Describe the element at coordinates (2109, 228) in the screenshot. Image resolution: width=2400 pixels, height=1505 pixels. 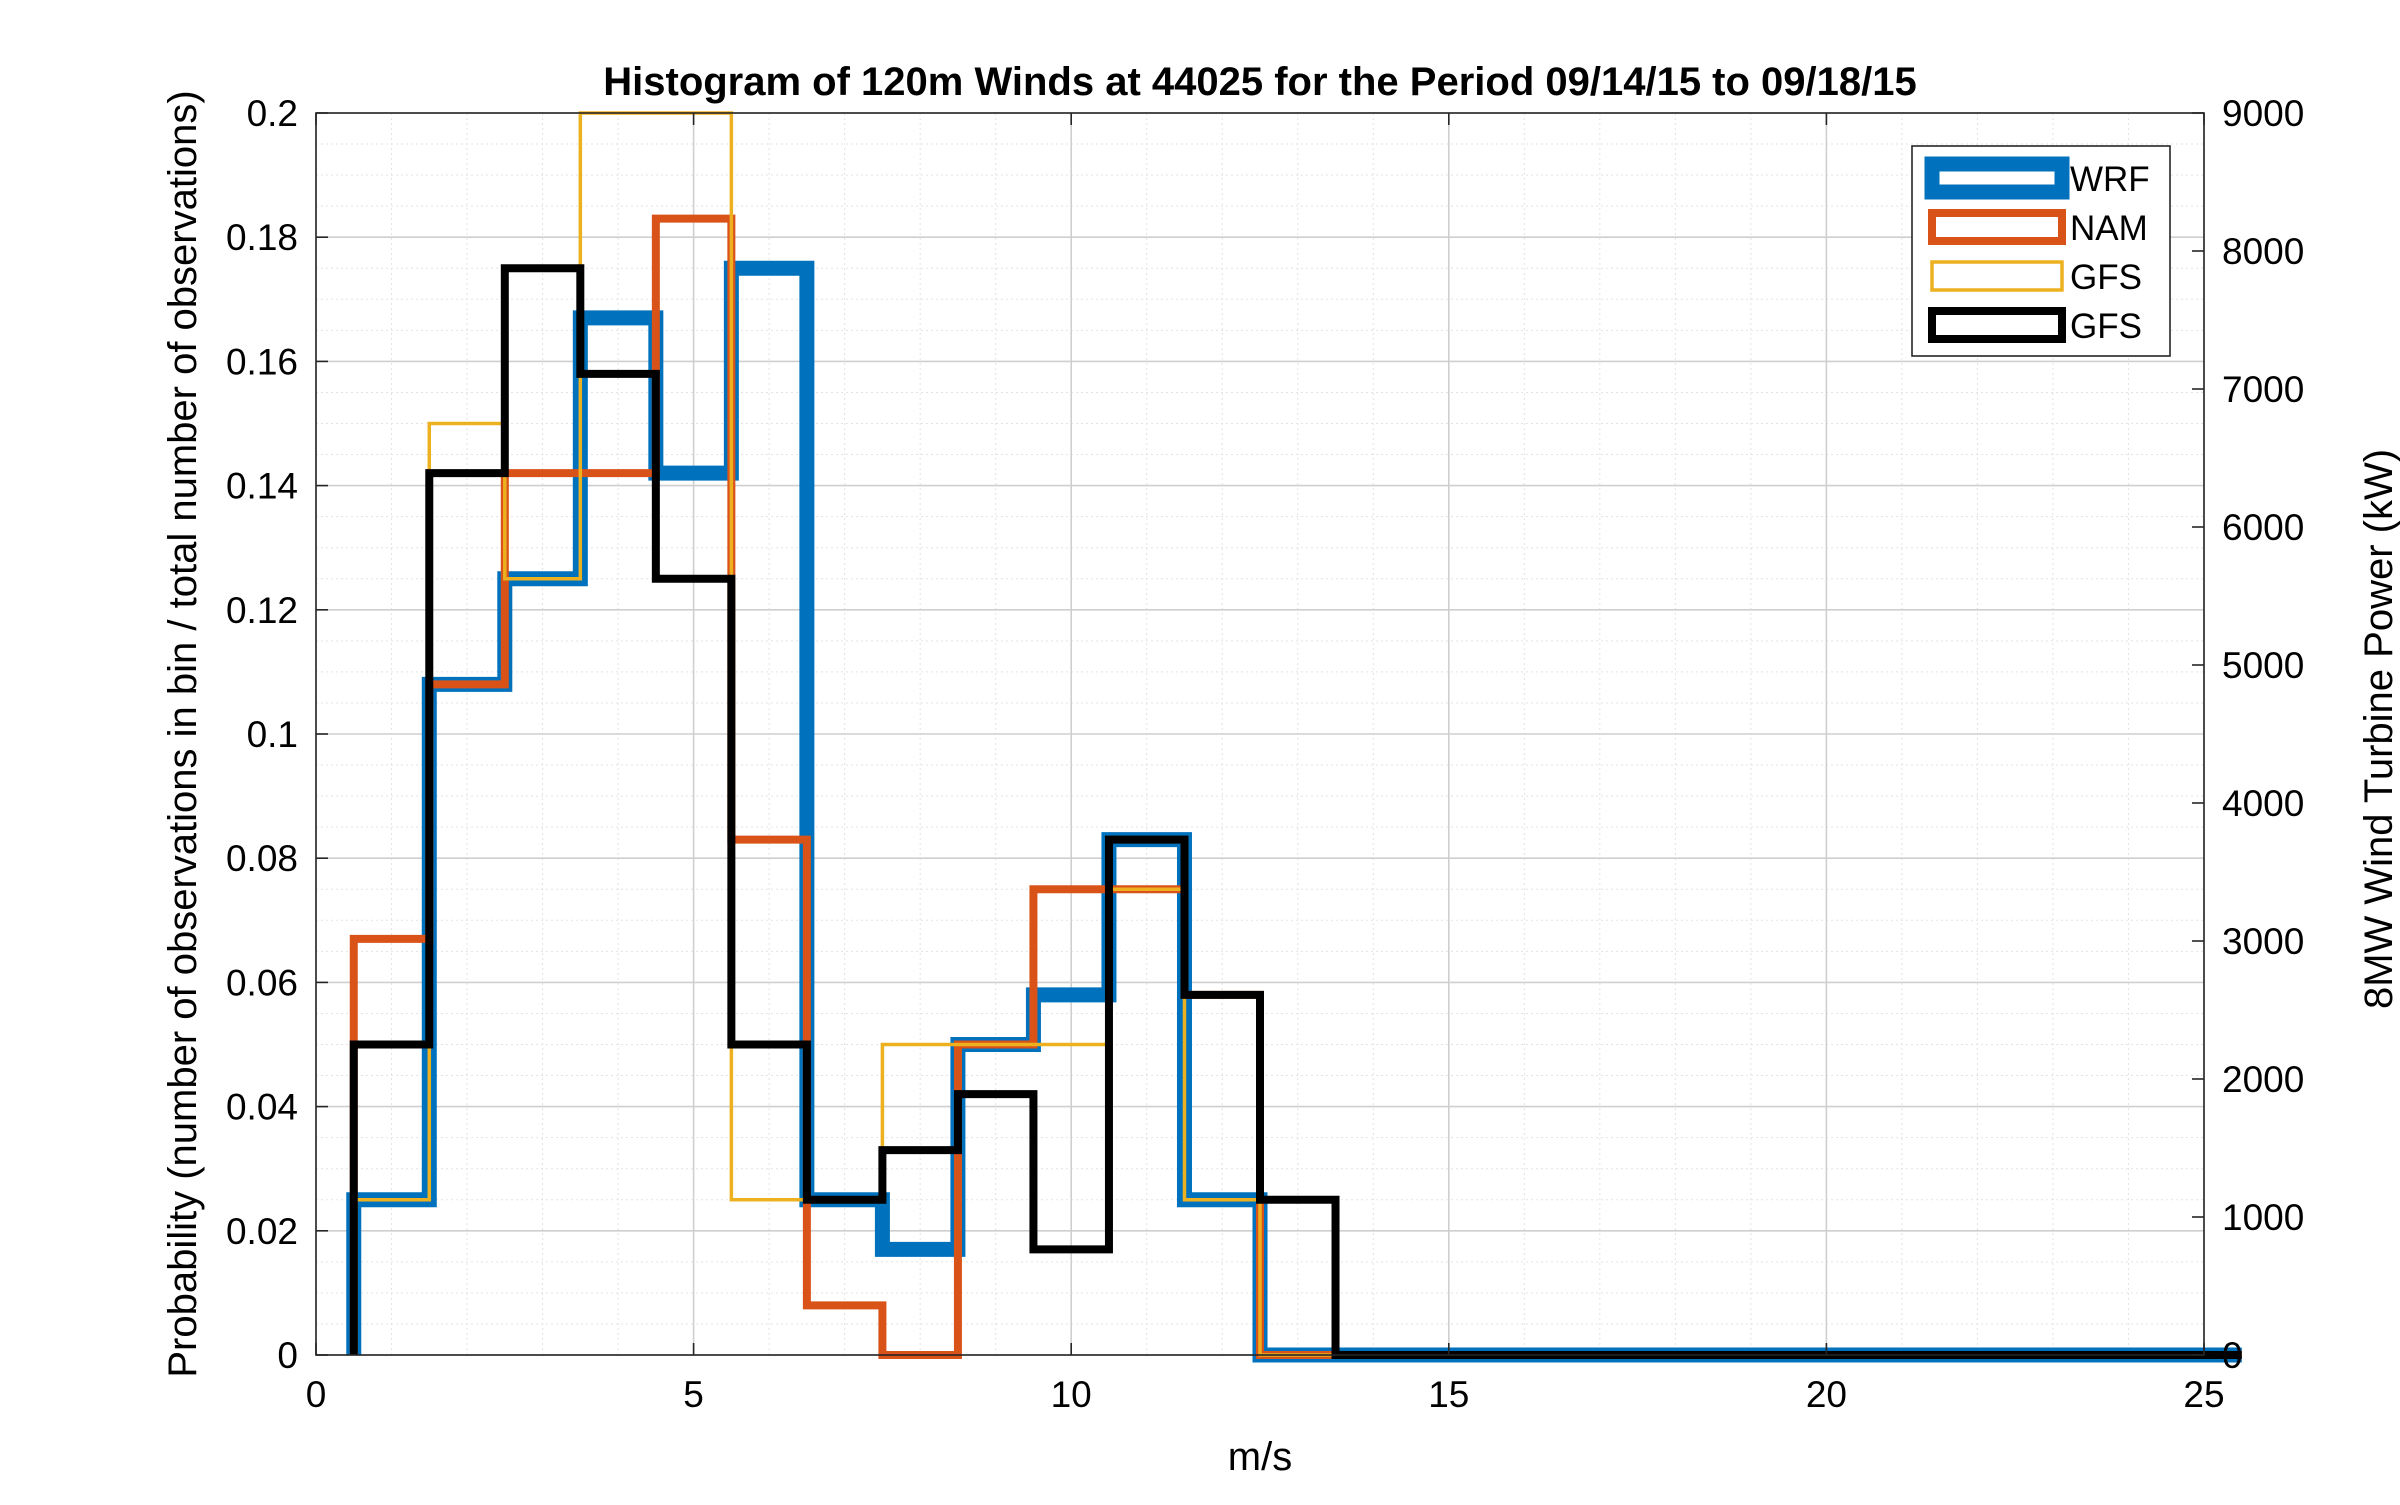
I see `legend-label: NAM` at that location.